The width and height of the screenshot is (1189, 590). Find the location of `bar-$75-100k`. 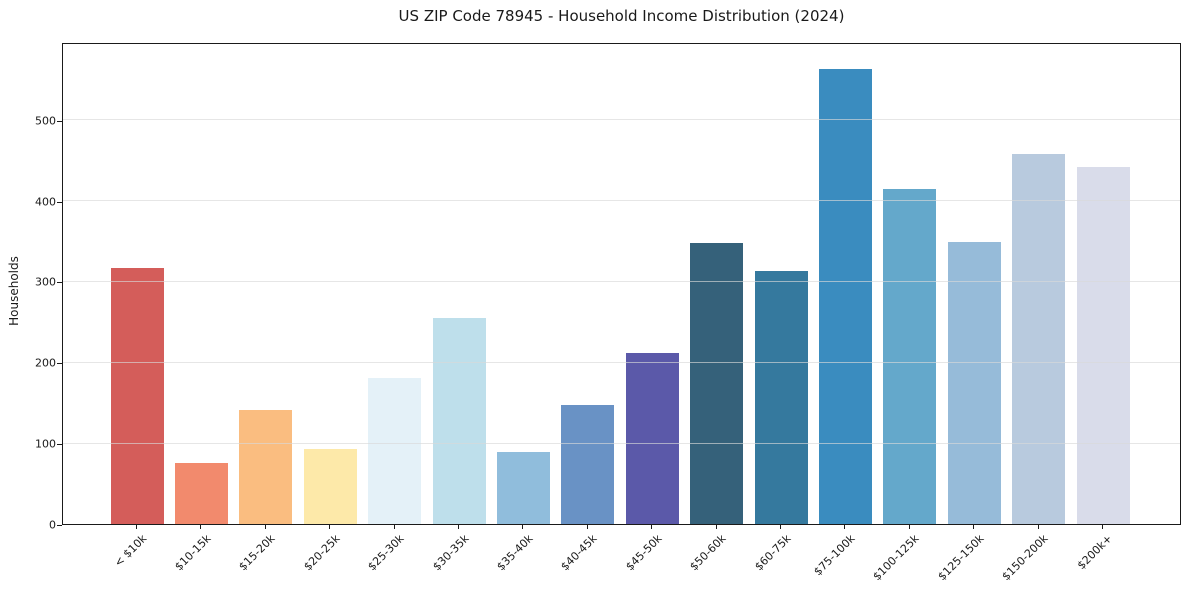

bar-$75-100k is located at coordinates (845, 296).